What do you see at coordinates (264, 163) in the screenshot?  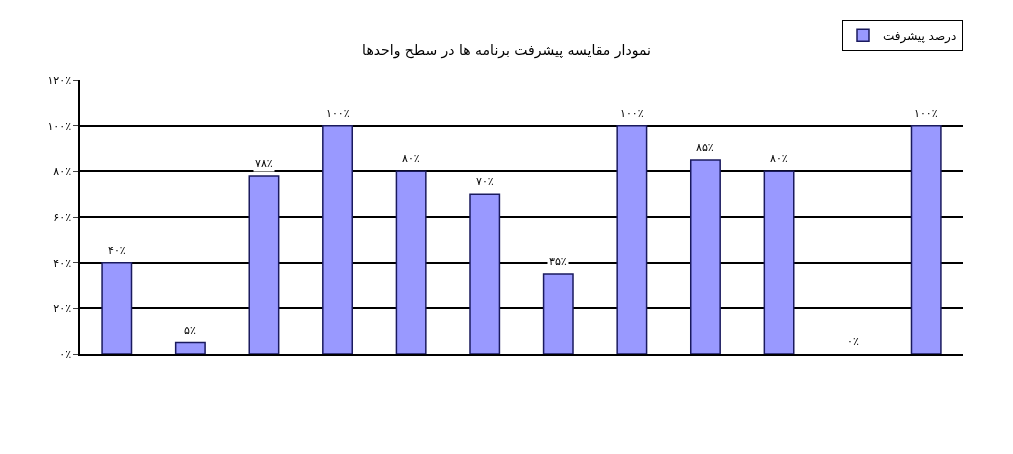 I see `data-label: ۷۸٪` at bounding box center [264, 163].